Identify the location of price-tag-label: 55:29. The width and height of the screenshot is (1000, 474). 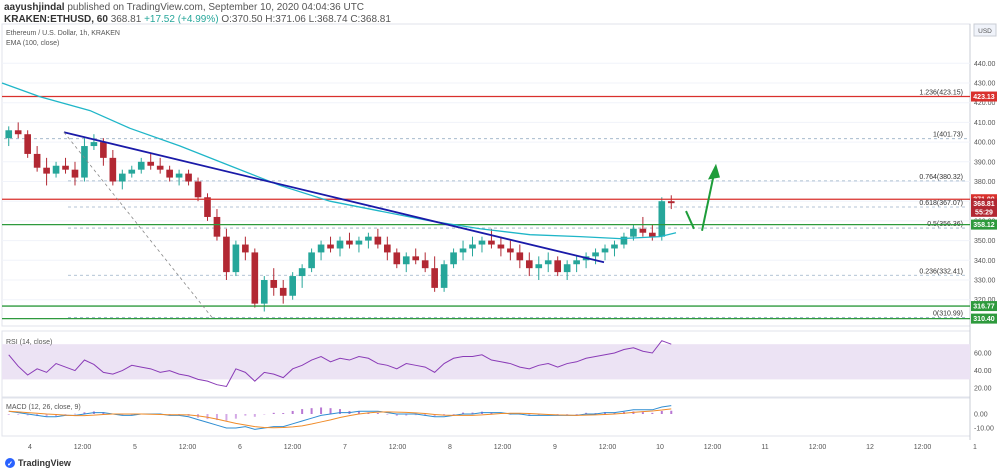
(984, 212).